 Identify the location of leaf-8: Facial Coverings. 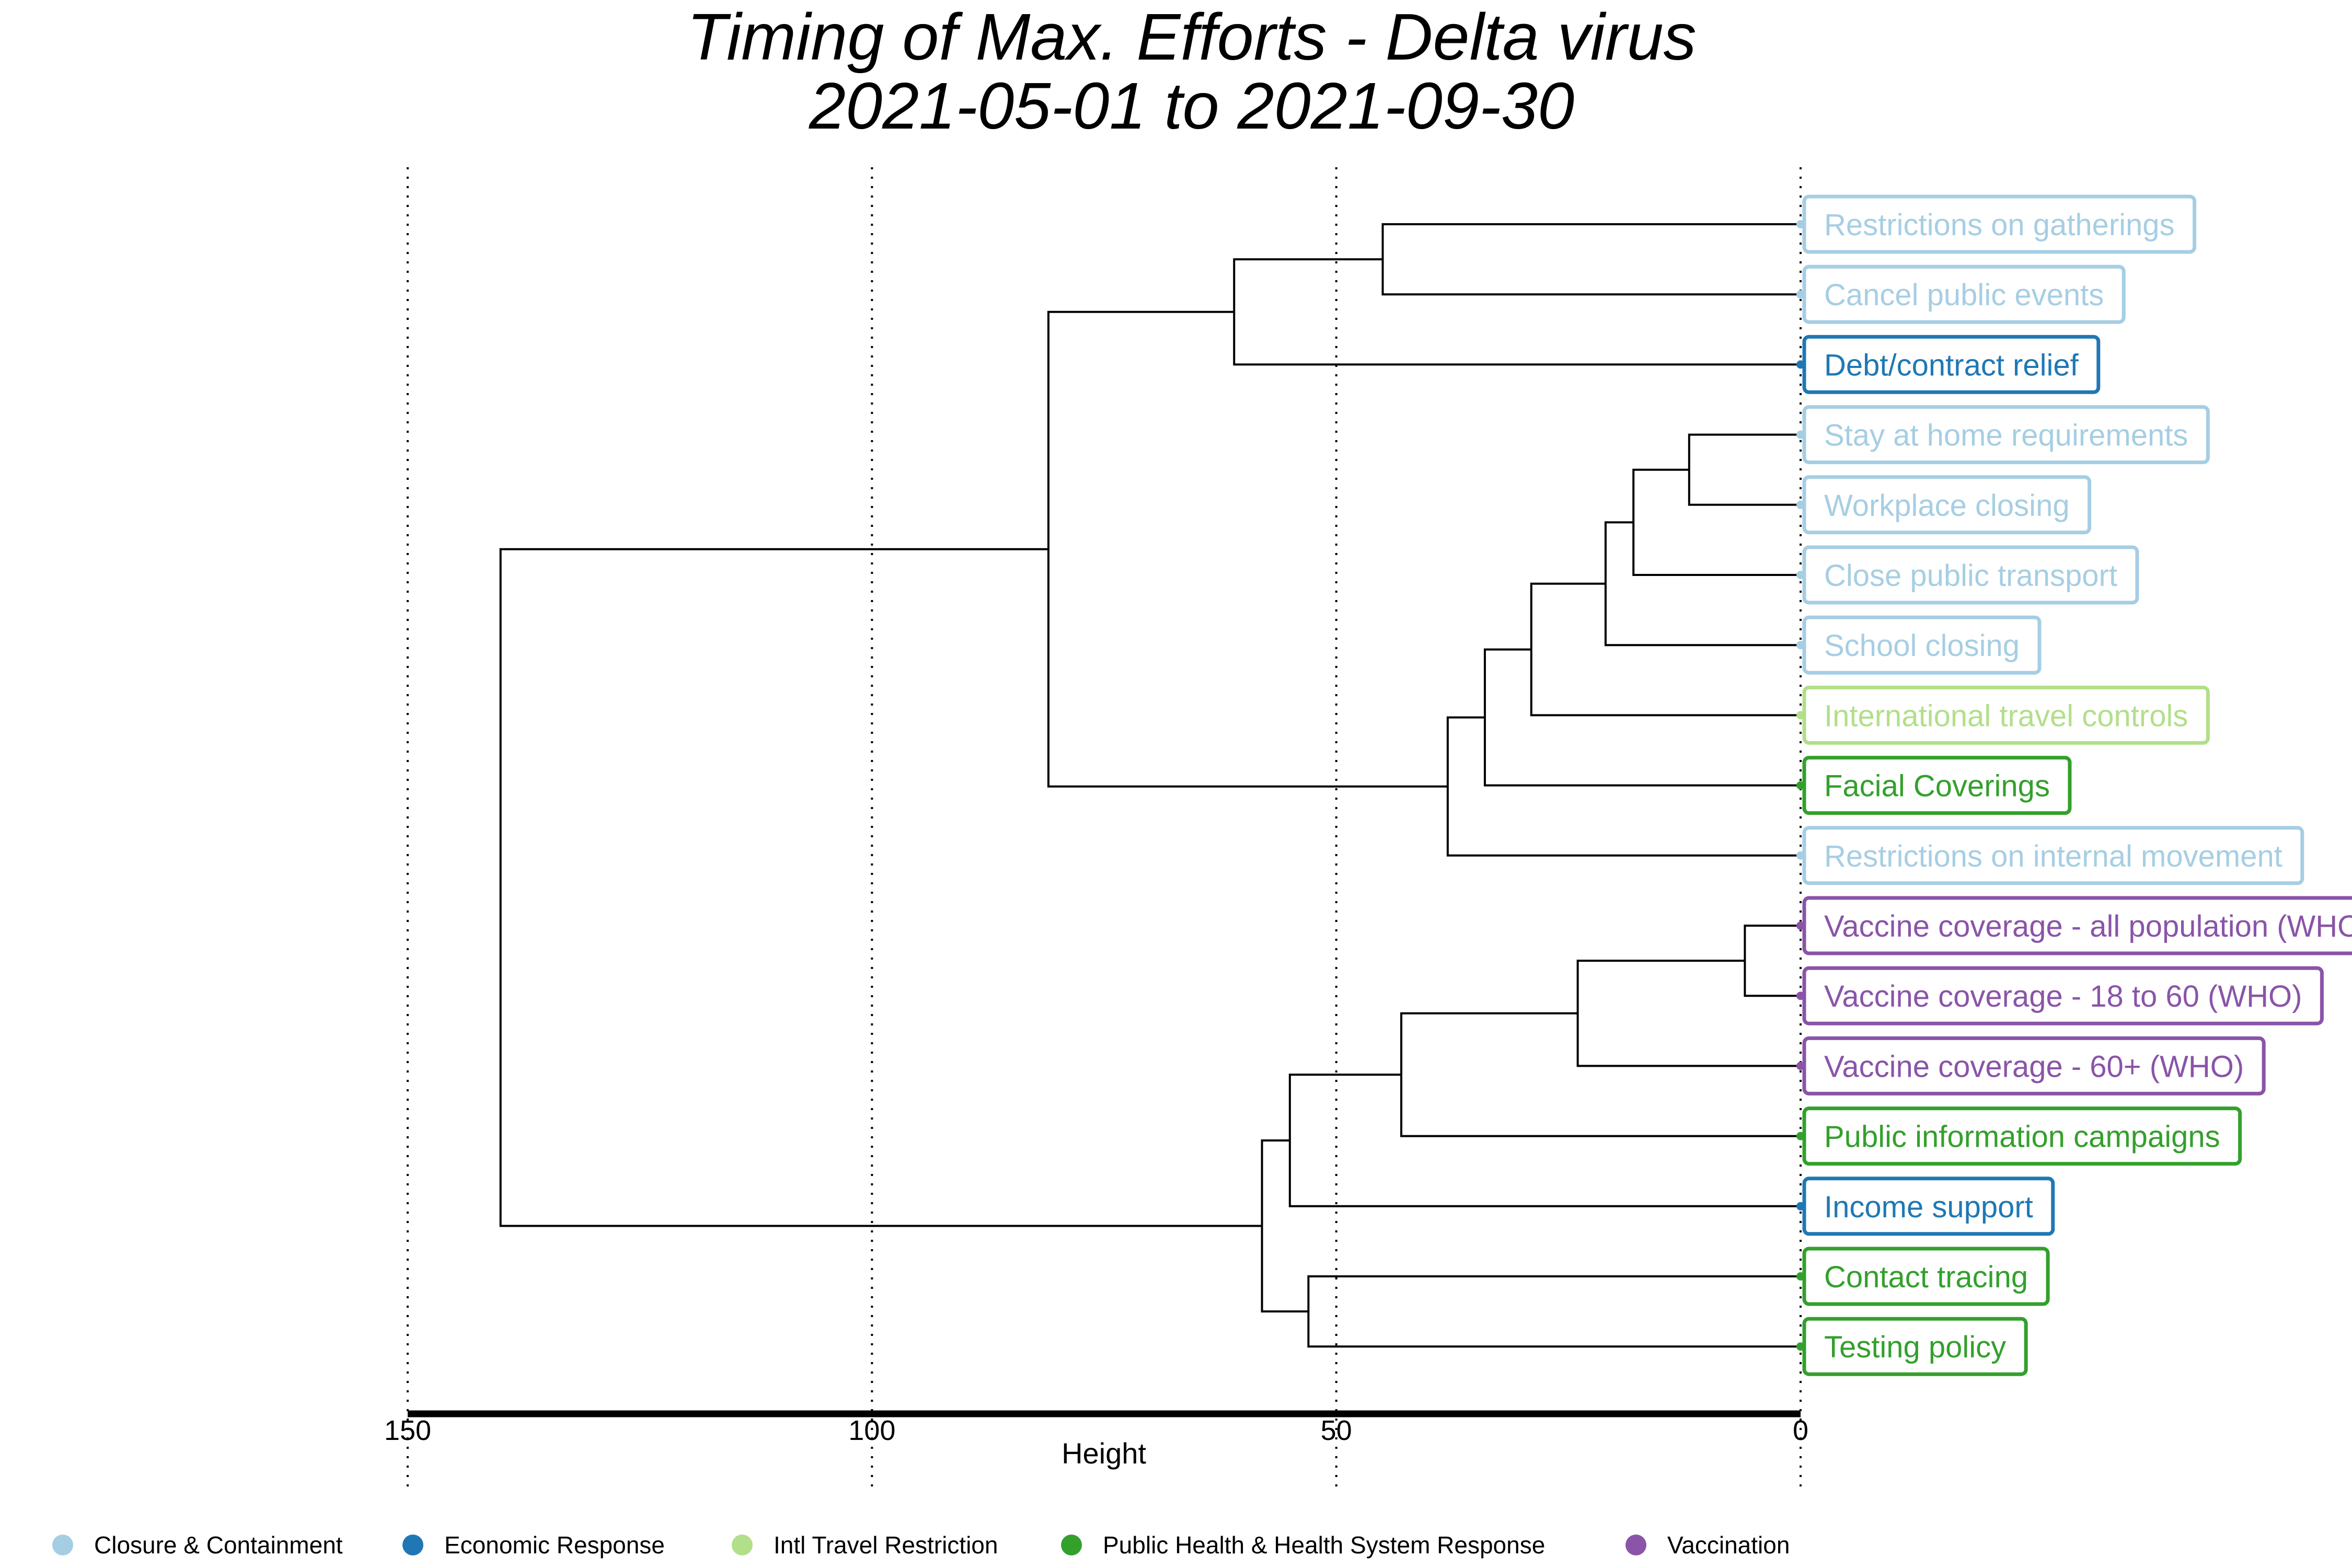
(1934, 785).